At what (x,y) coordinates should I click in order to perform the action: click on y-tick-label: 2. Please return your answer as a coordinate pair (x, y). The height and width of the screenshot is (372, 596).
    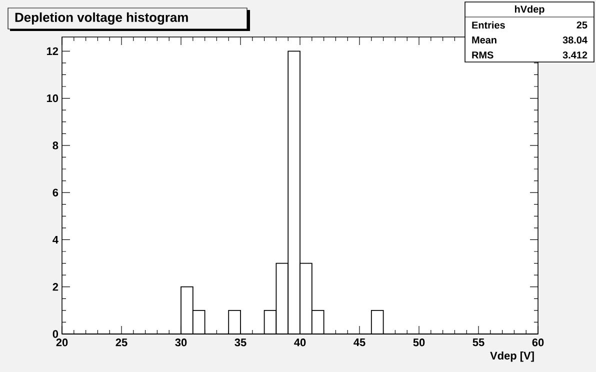
    Looking at the image, I should click on (55, 287).